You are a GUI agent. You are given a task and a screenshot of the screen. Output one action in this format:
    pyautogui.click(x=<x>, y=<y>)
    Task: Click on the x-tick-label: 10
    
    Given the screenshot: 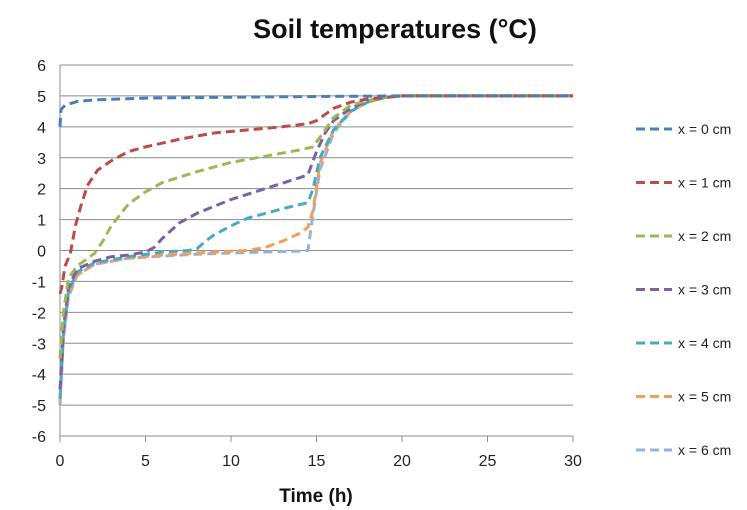 What is the action you would take?
    pyautogui.click(x=231, y=461)
    